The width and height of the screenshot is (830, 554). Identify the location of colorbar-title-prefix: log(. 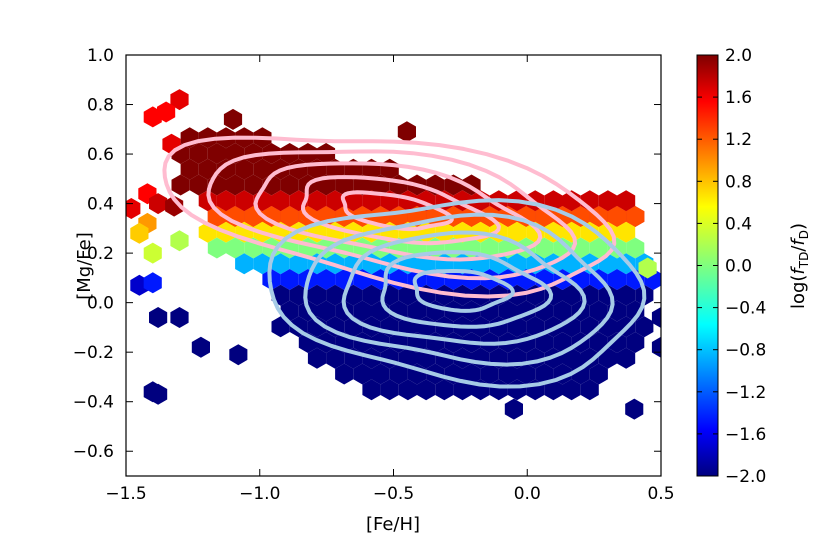
(798, 292).